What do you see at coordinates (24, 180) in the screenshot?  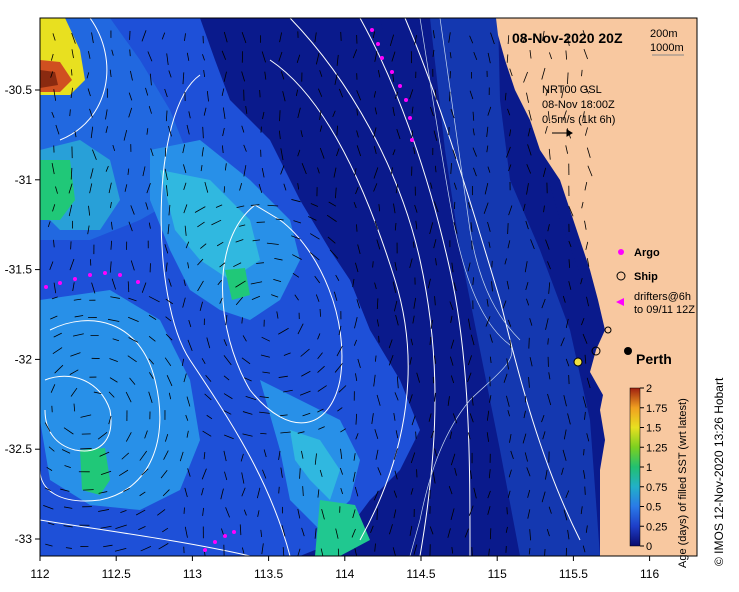 I see `y-tick-label: -31` at bounding box center [24, 180].